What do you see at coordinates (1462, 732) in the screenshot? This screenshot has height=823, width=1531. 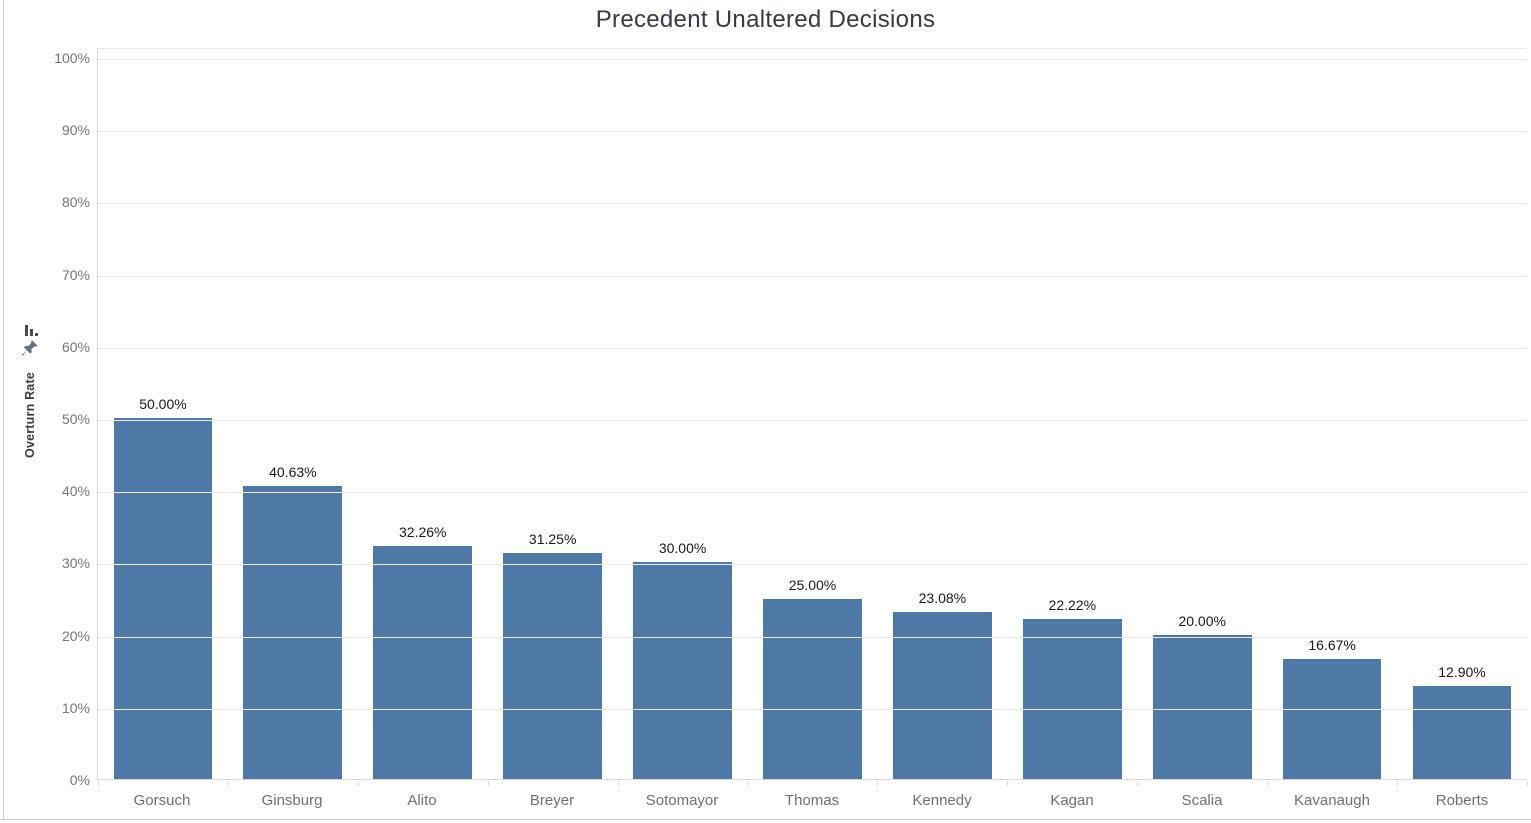 I see `bar-roberts` at bounding box center [1462, 732].